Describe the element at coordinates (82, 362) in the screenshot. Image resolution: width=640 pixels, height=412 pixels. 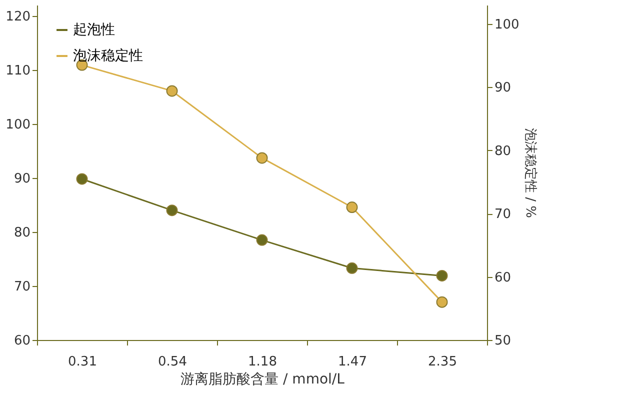
I see `x-tick-label: 0.31` at that location.